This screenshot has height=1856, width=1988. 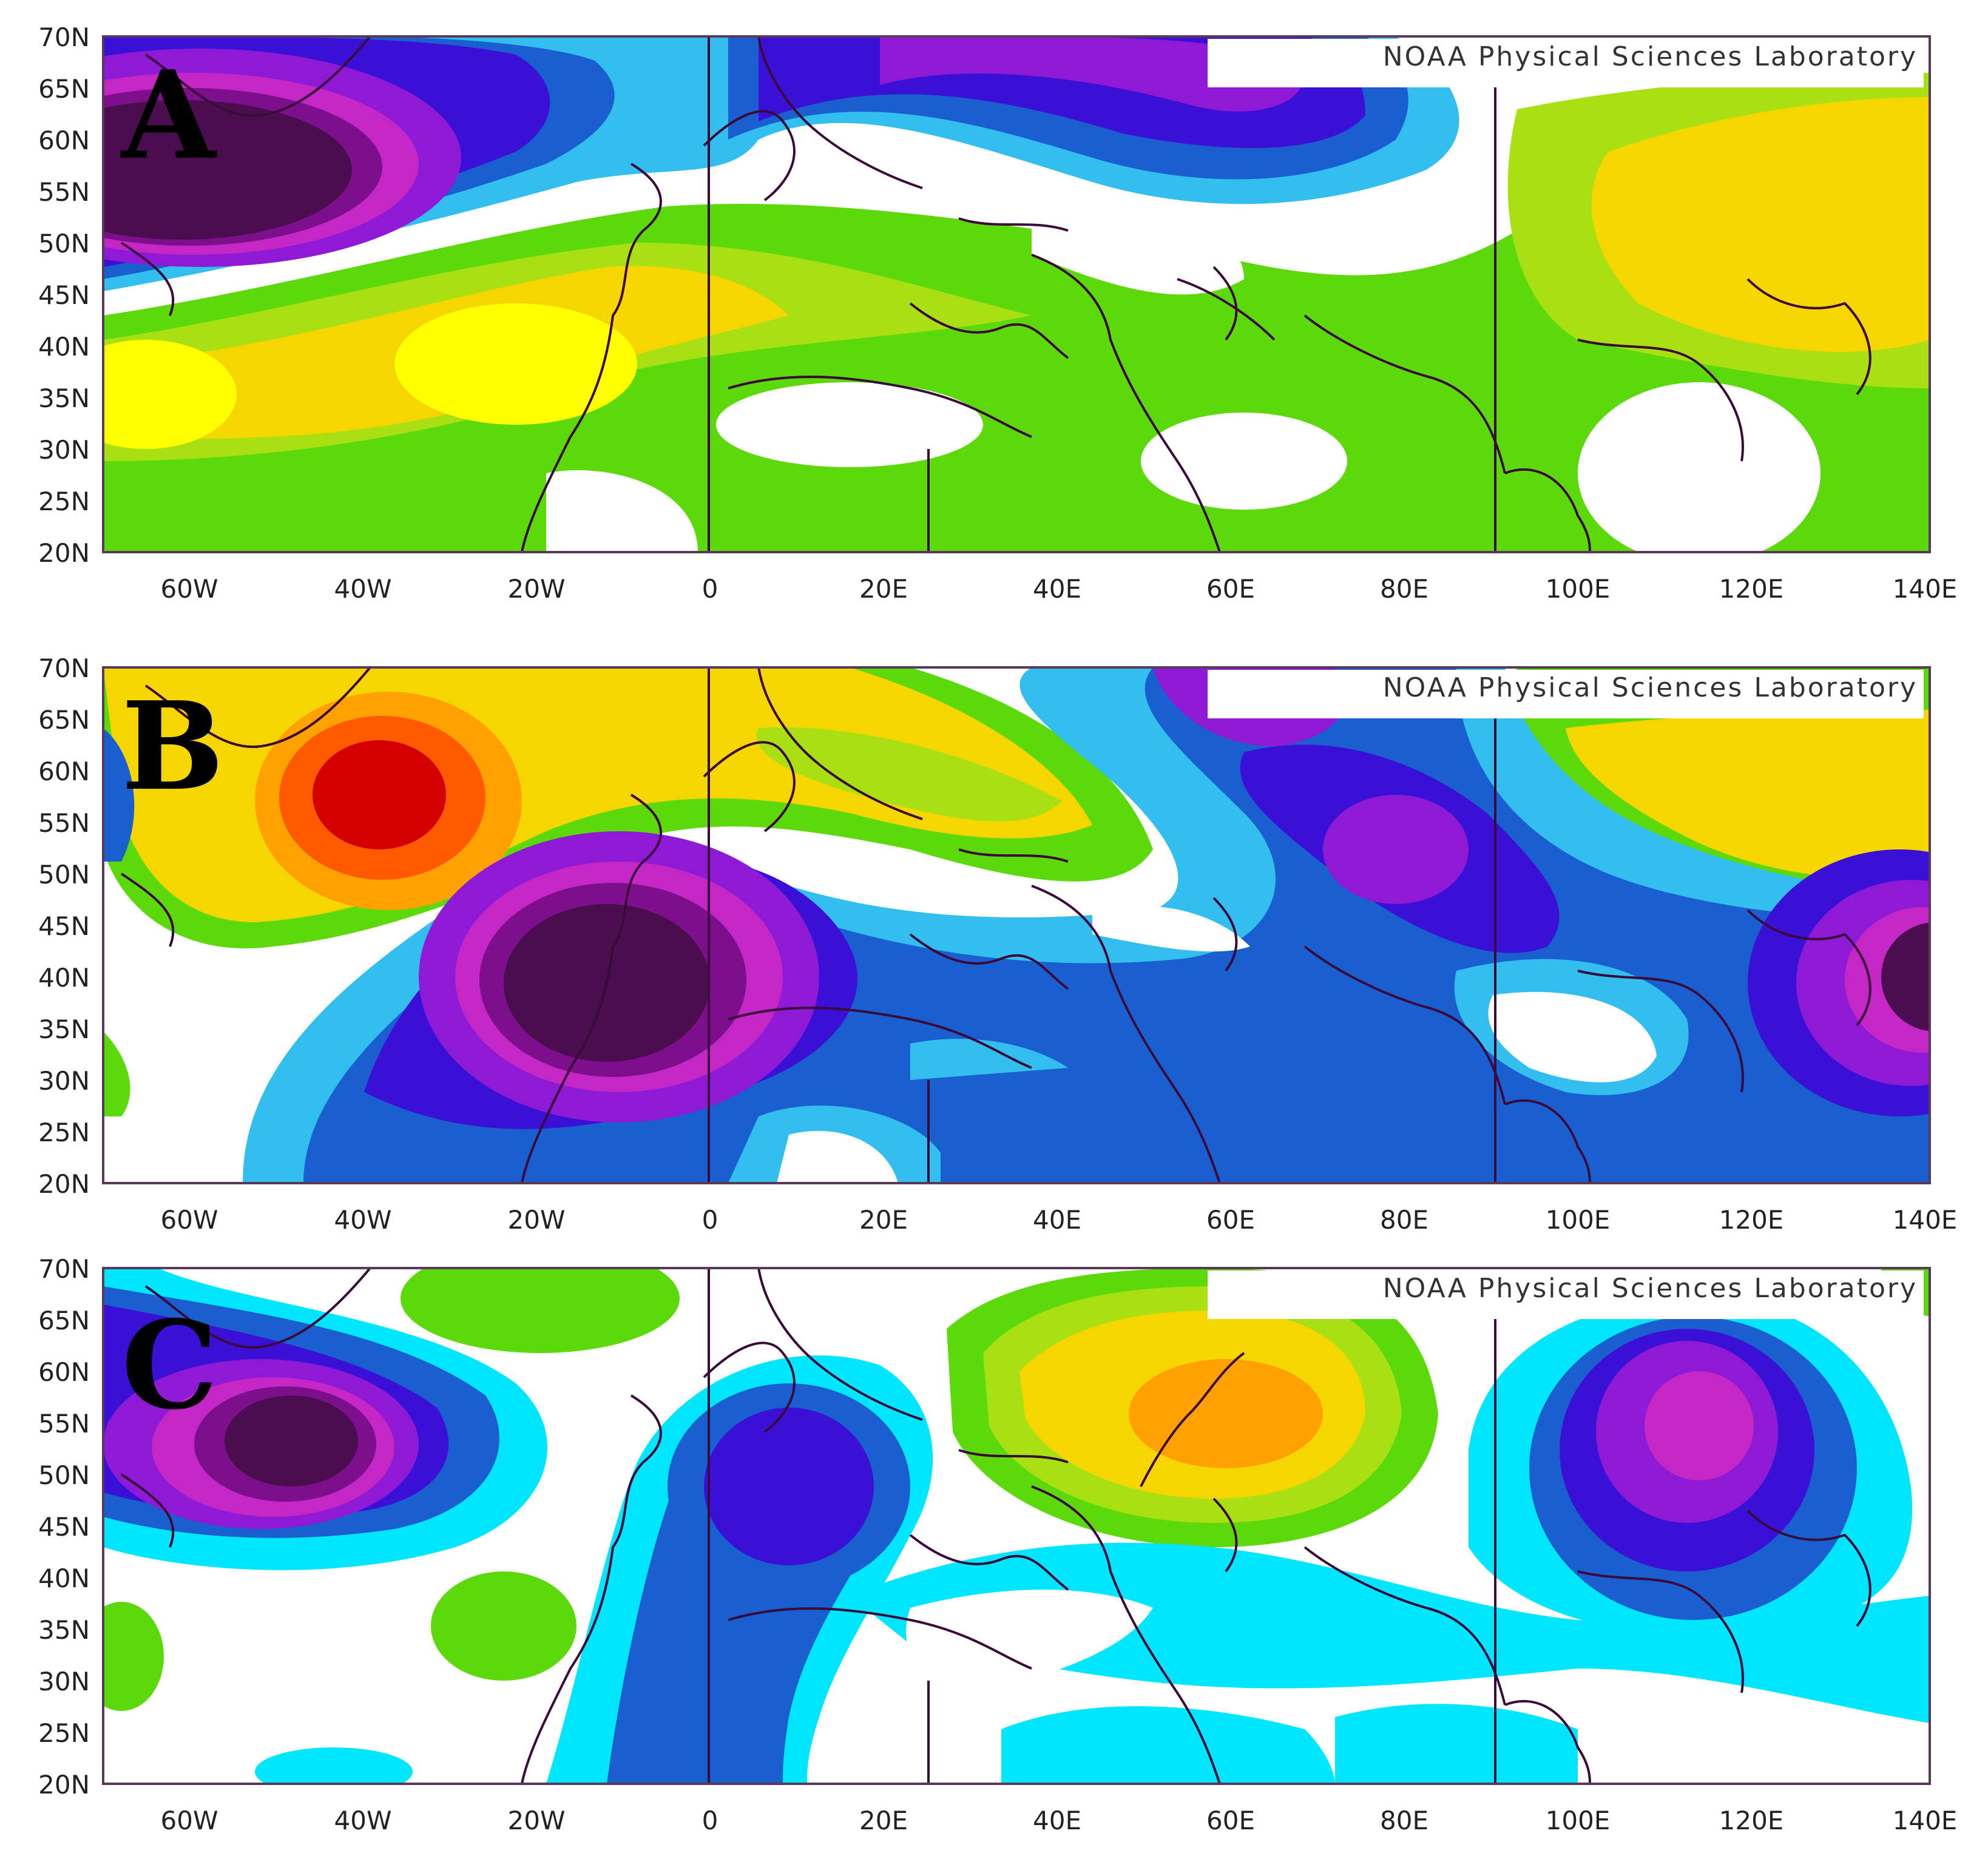 What do you see at coordinates (169, 1365) in the screenshot?
I see `panel-letter: C` at bounding box center [169, 1365].